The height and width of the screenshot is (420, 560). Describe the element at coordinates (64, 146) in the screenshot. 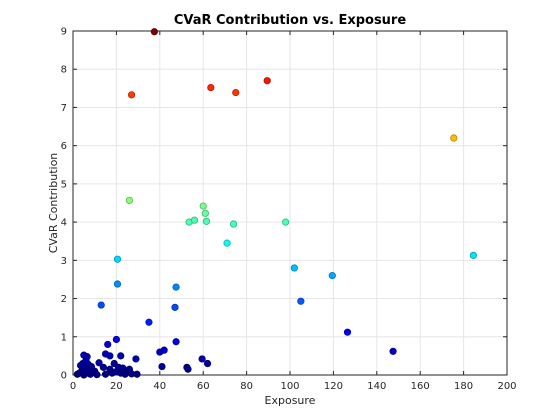

I see `y-tick-label: 6` at that location.